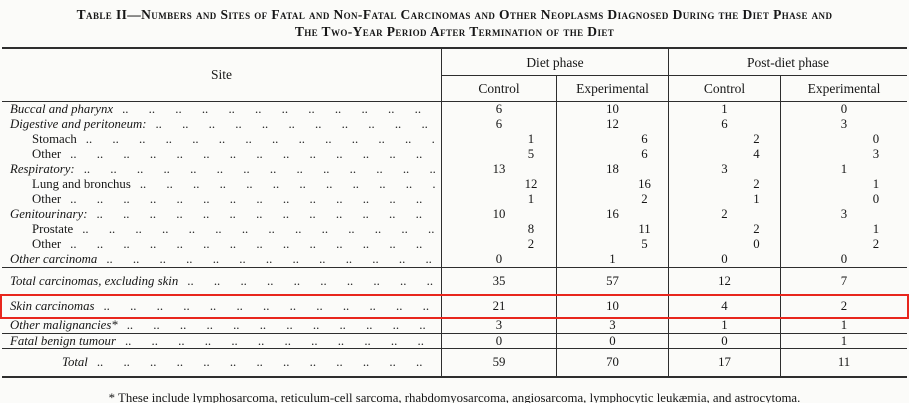  What do you see at coordinates (498, 88) in the screenshot?
I see `header-diet-control: Control` at bounding box center [498, 88].